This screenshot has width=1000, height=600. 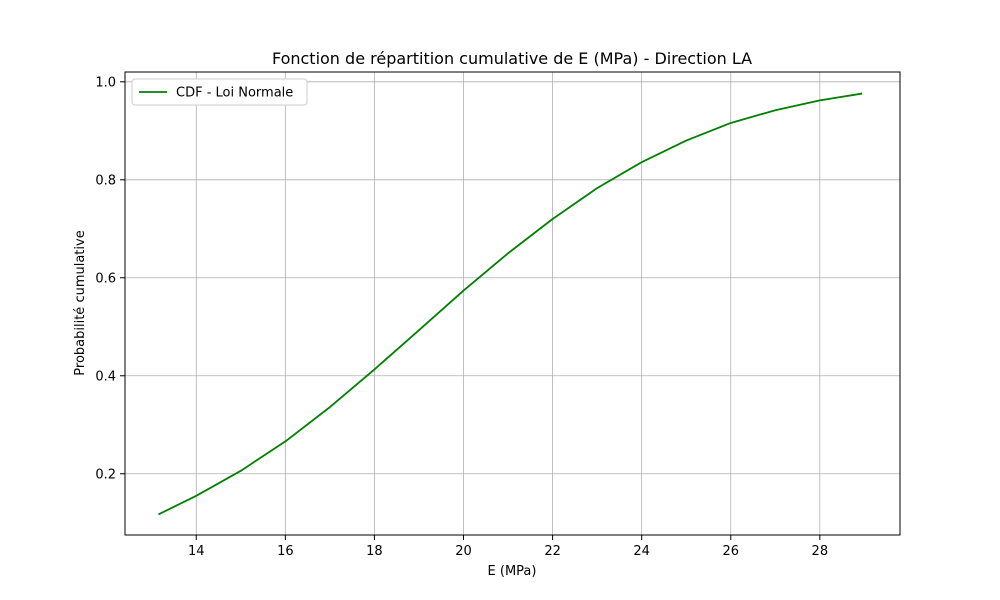 What do you see at coordinates (374, 551) in the screenshot?
I see `x-tick-label: 18` at bounding box center [374, 551].